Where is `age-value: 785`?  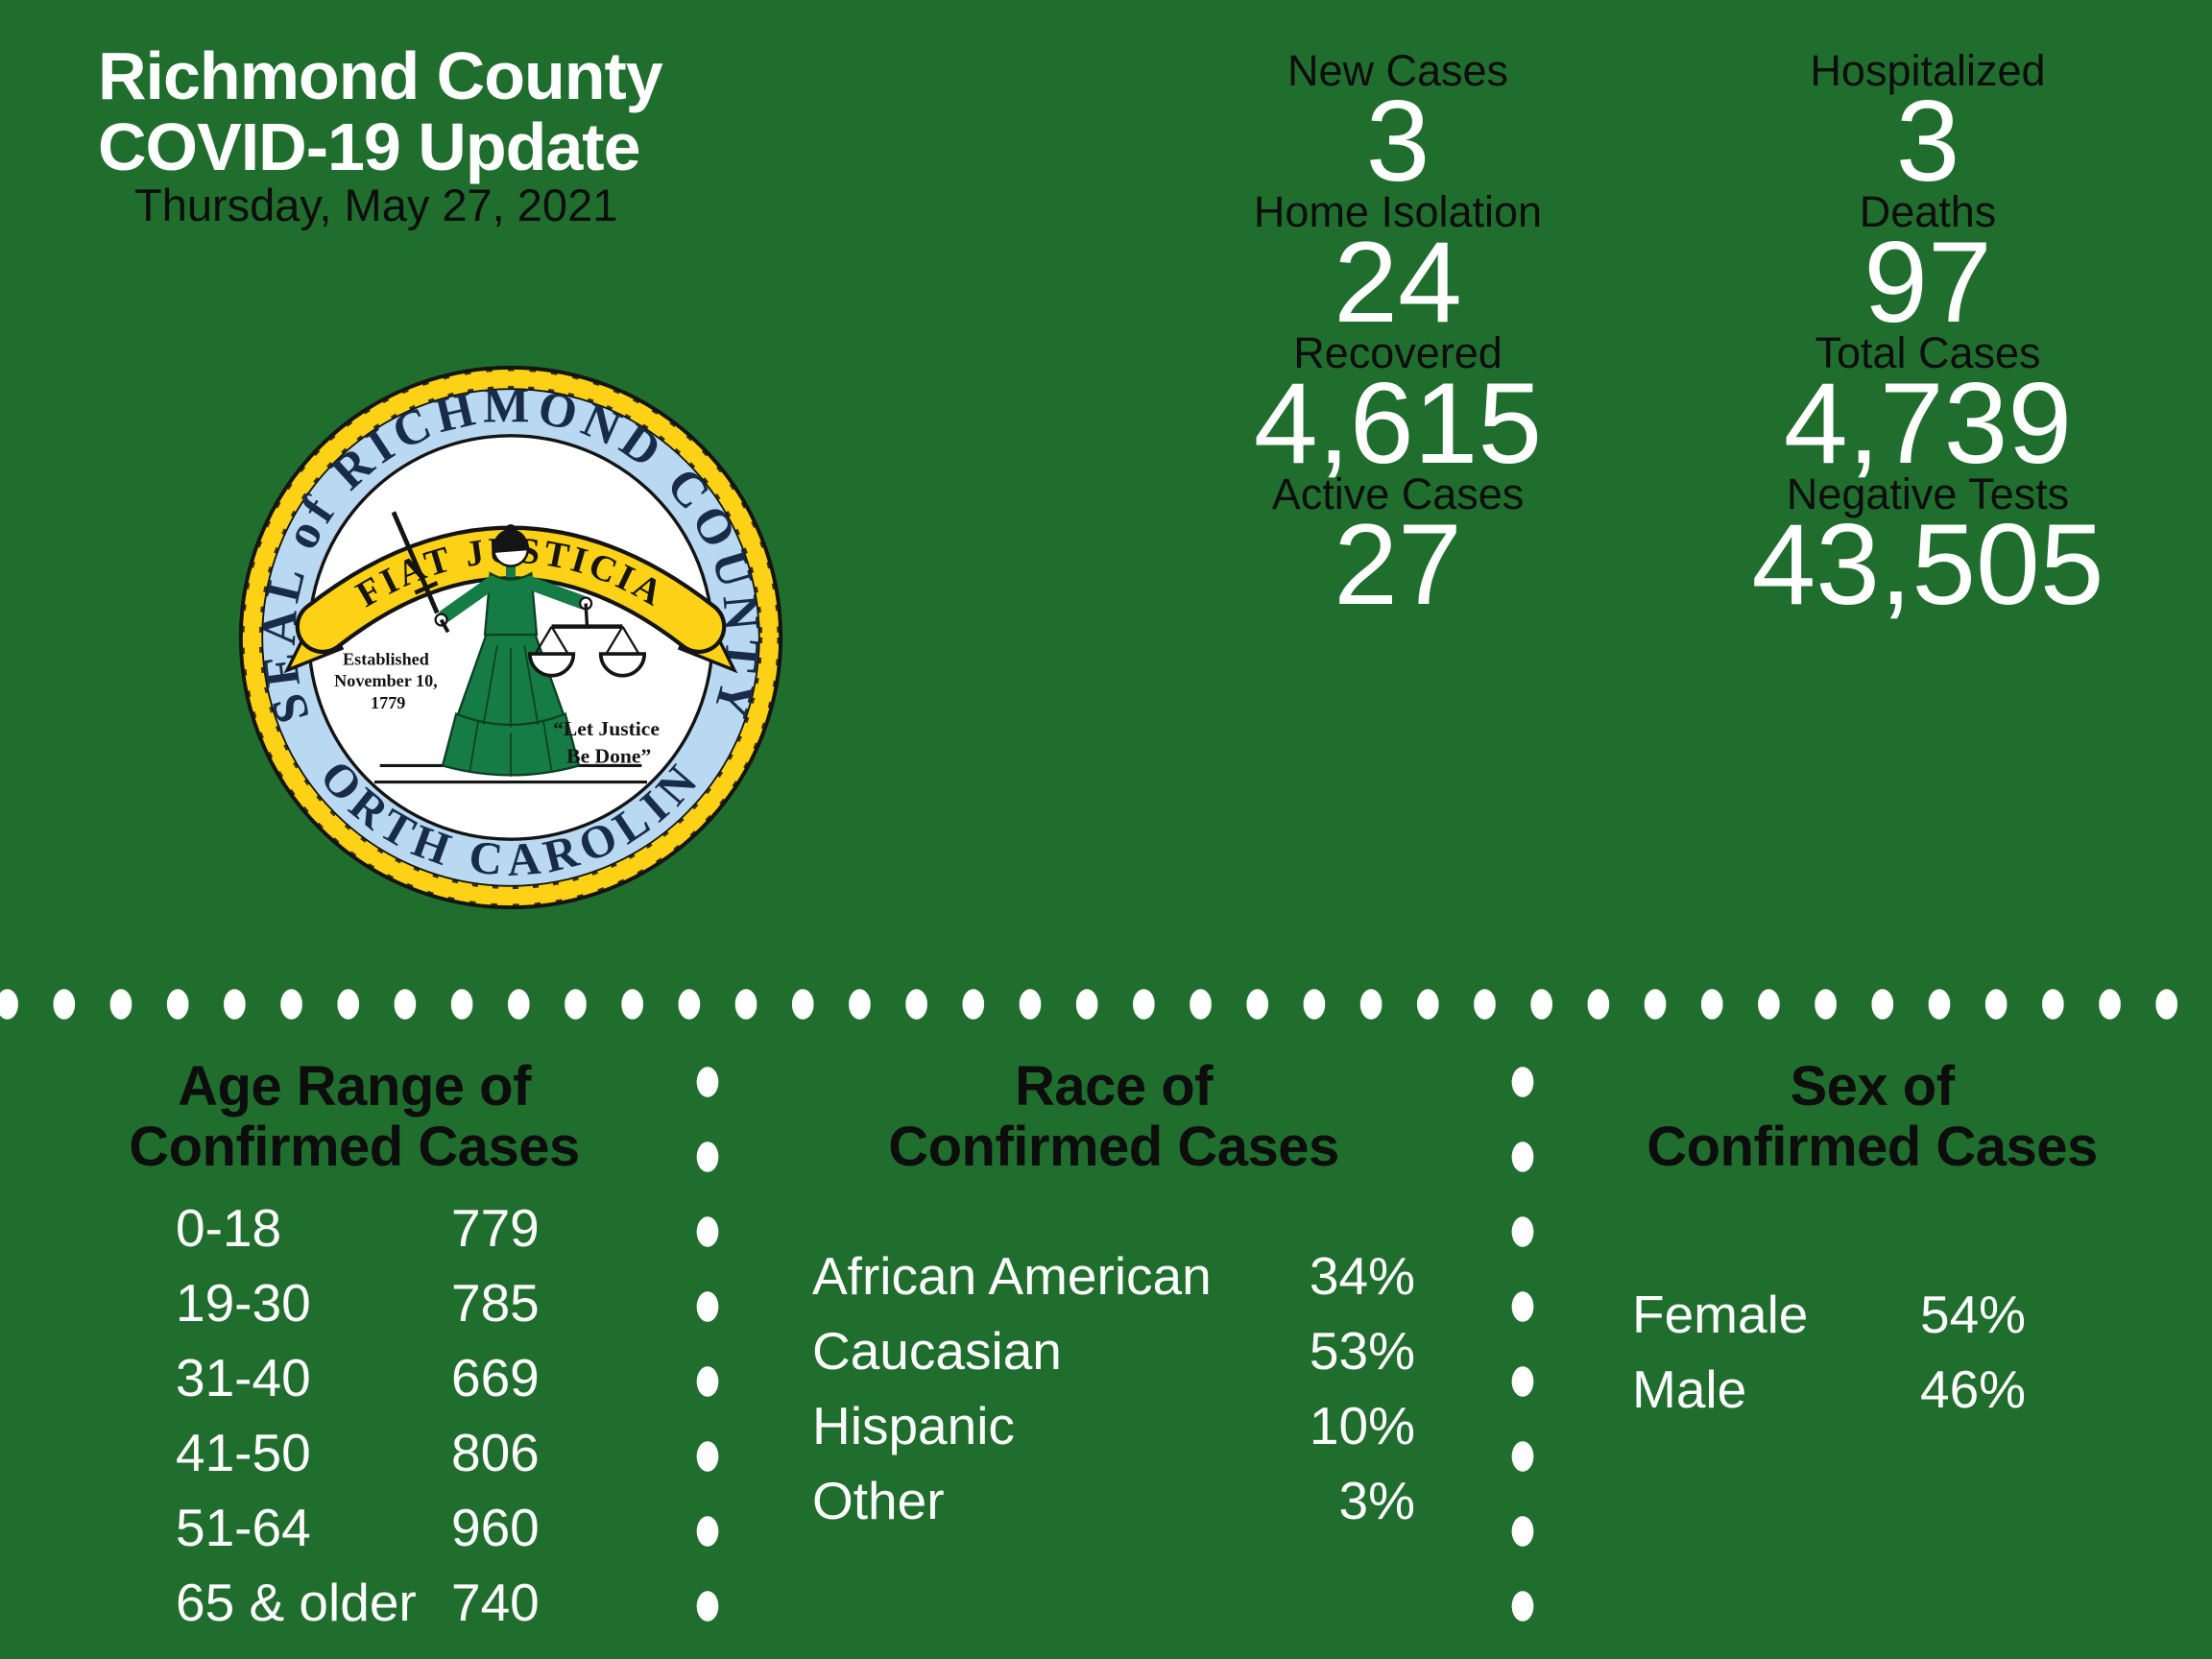
age-value: 785 is located at coordinates (495, 1303).